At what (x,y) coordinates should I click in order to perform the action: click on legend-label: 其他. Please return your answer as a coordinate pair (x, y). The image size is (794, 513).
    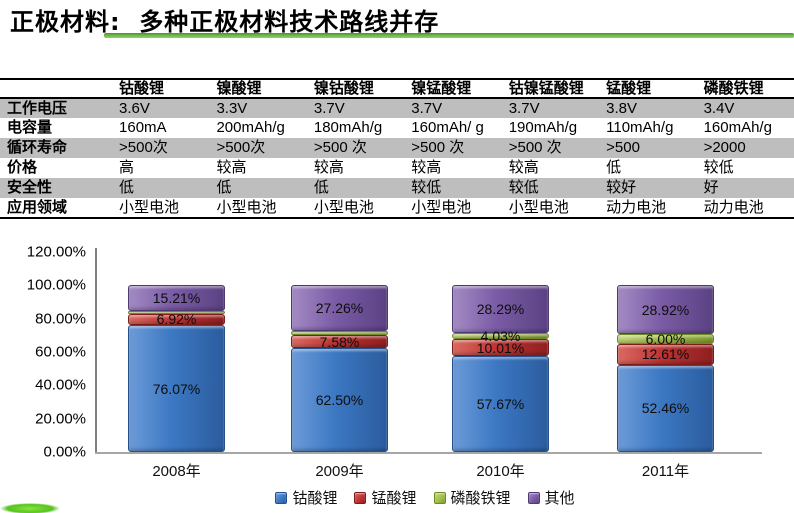
    Looking at the image, I should click on (559, 498).